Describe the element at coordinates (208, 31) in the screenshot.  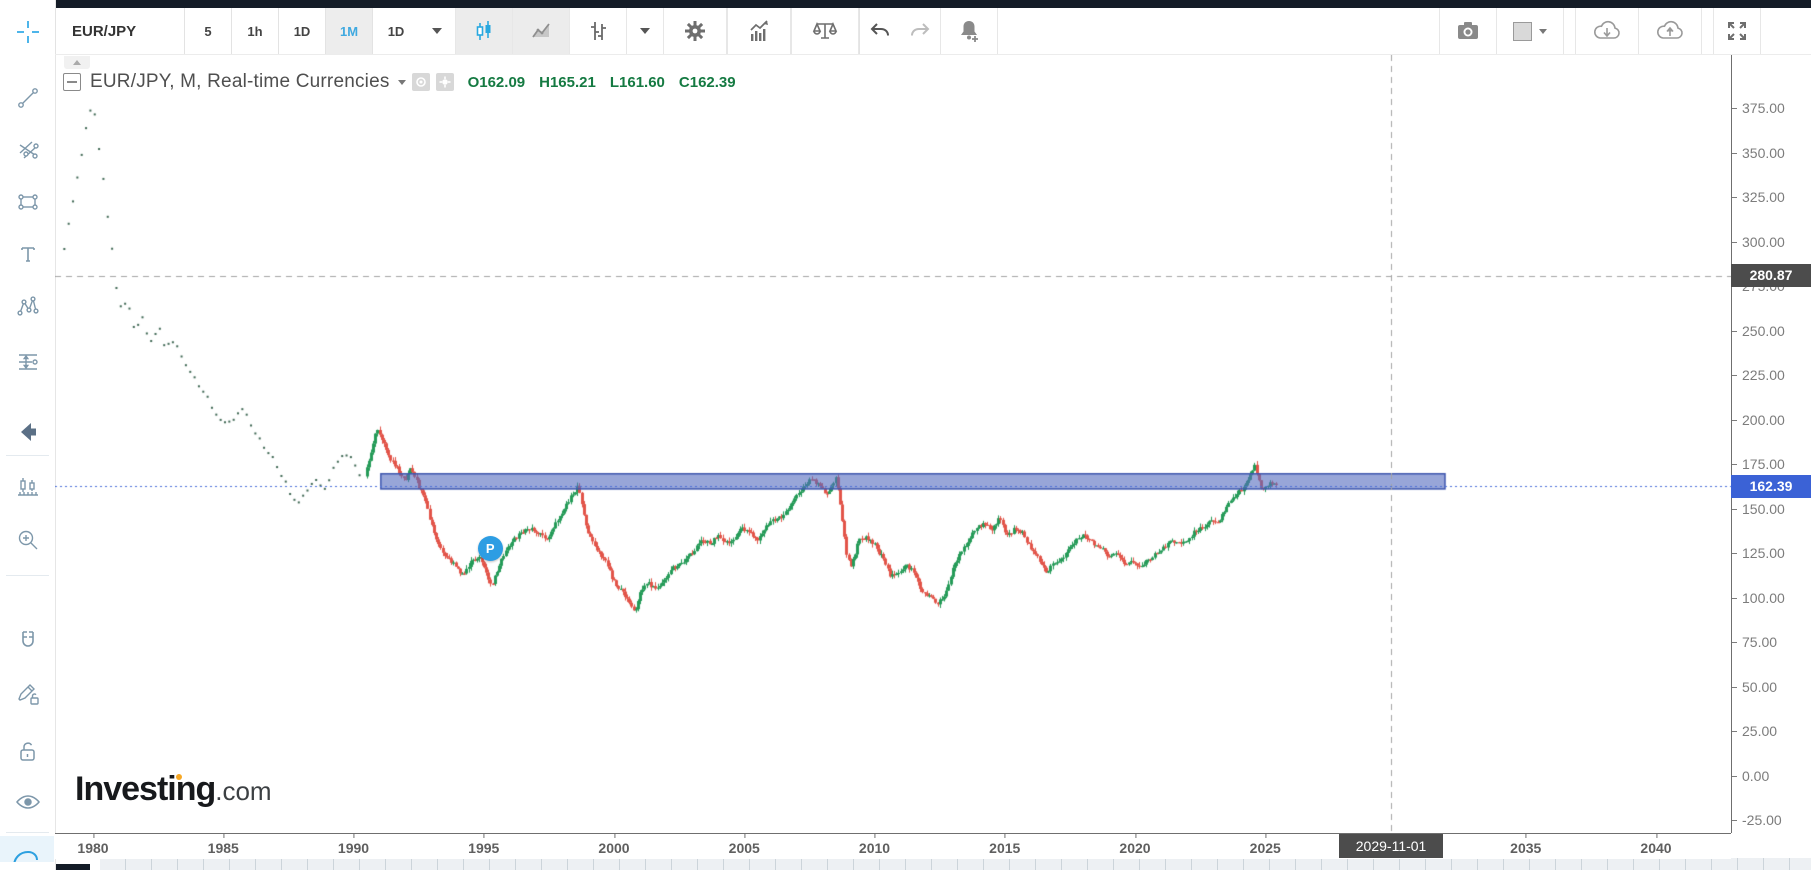
I see `timeframe-5m-button: 5` at that location.